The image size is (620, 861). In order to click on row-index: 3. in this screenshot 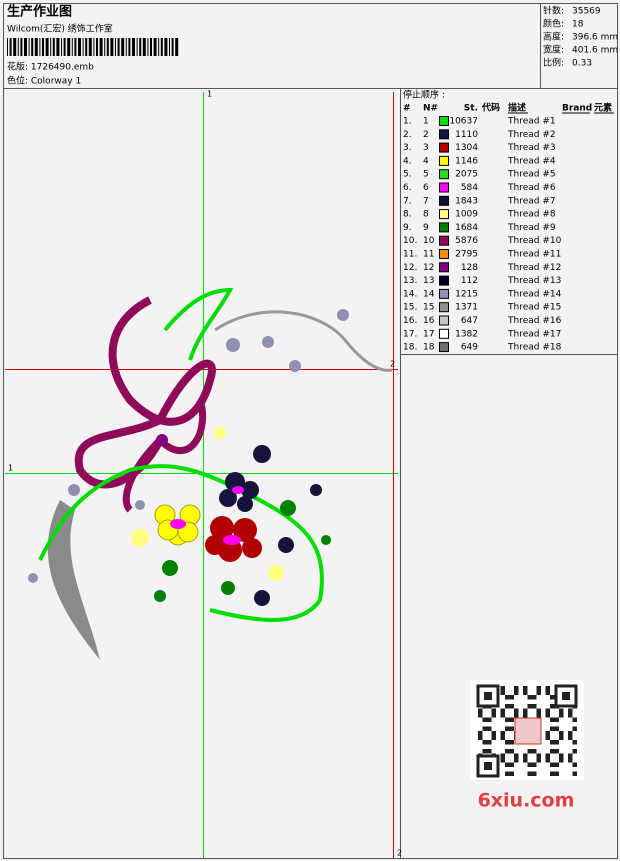, I will do `click(407, 148)`.